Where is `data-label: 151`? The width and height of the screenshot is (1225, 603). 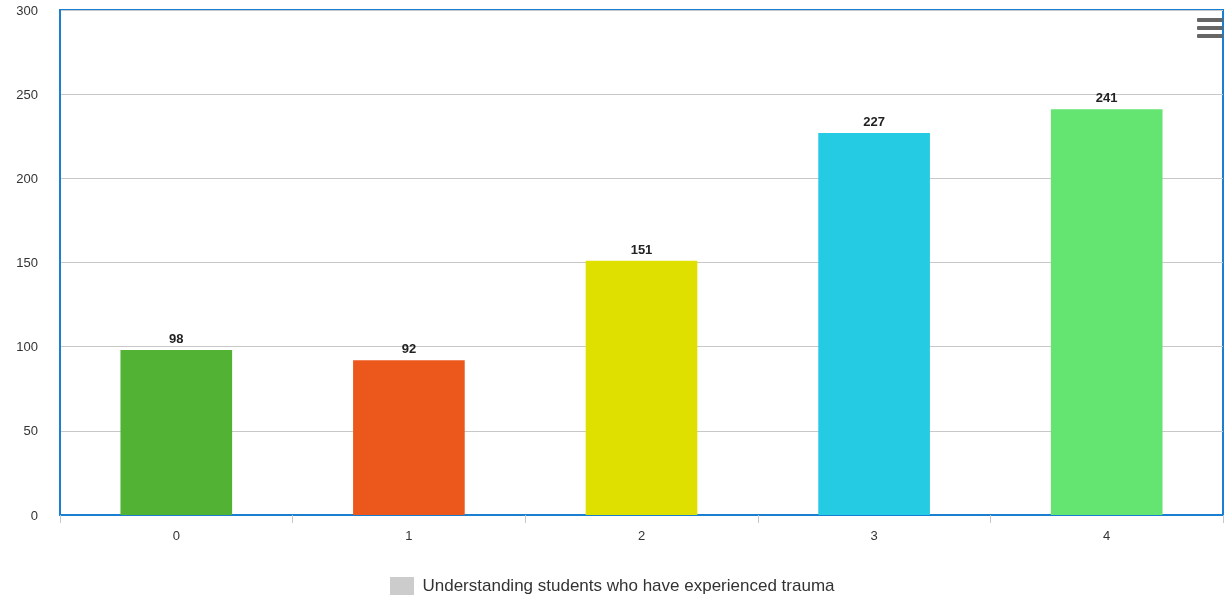
data-label: 151 is located at coordinates (641, 249).